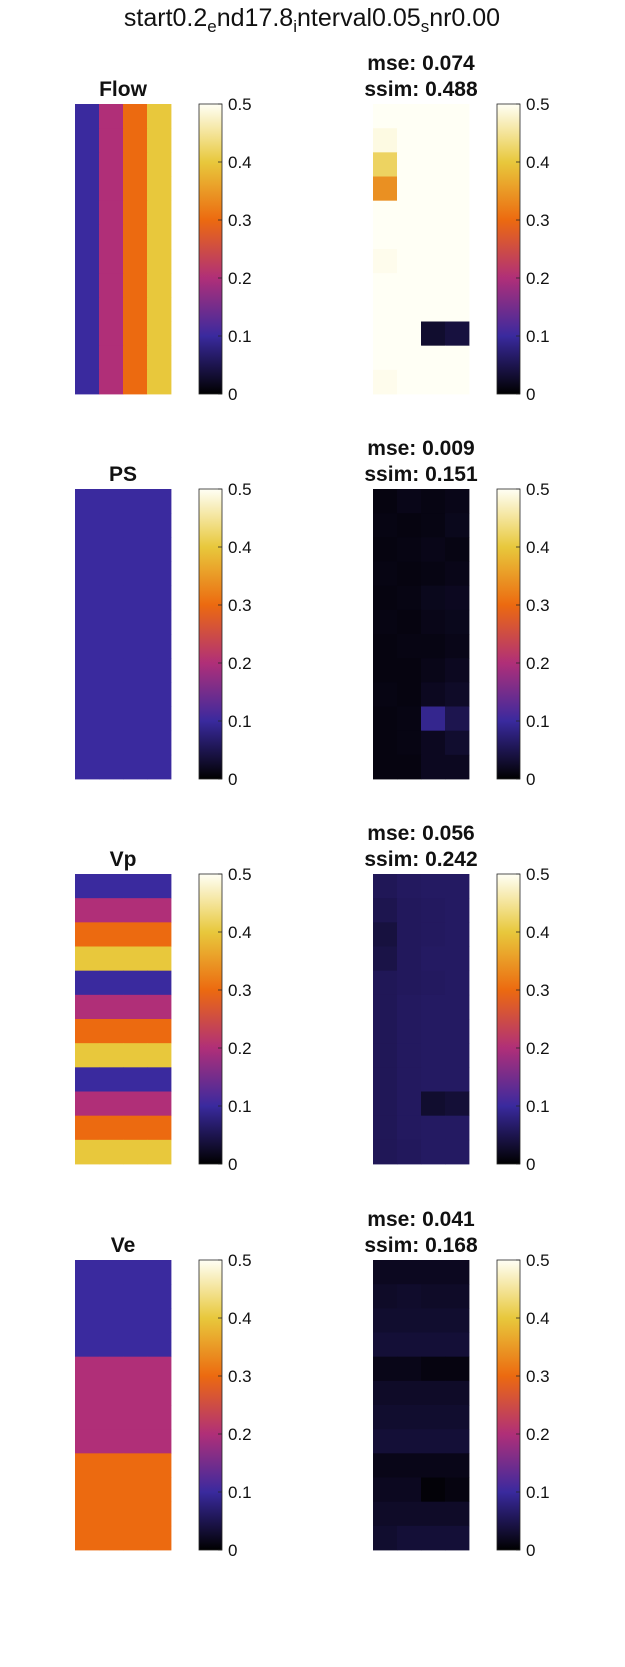 This screenshot has width=625, height=1667. I want to click on colorbar, so click(210, 1405).